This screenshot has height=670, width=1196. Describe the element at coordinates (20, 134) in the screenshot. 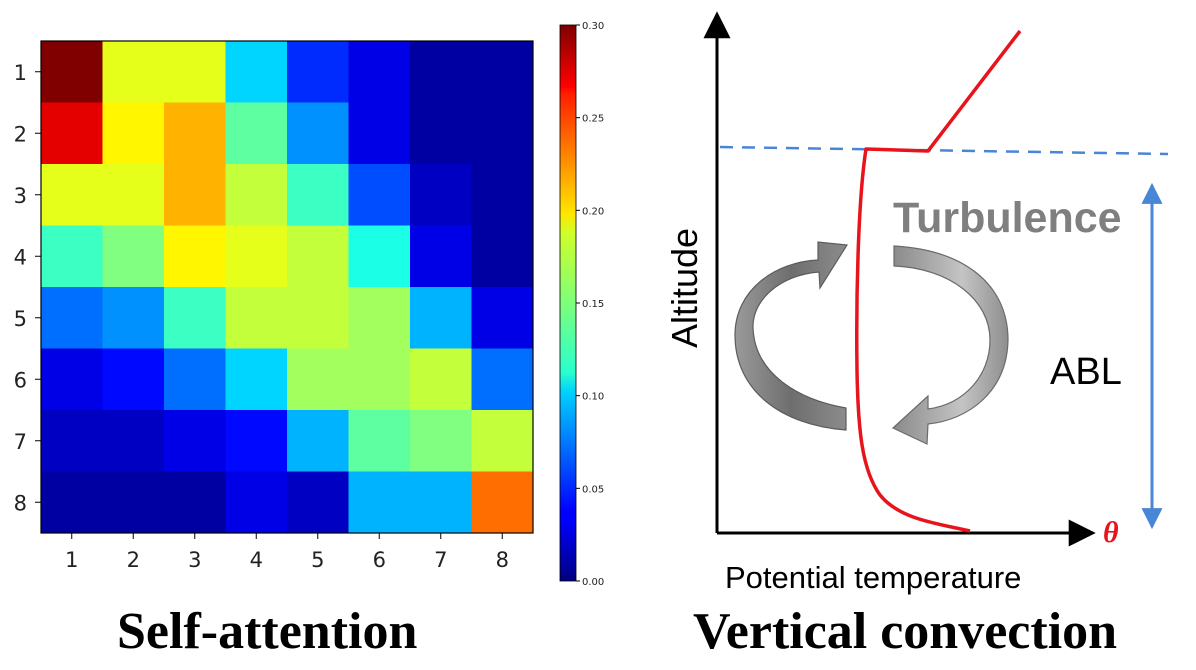

I see `y-tick-label: 2` at that location.